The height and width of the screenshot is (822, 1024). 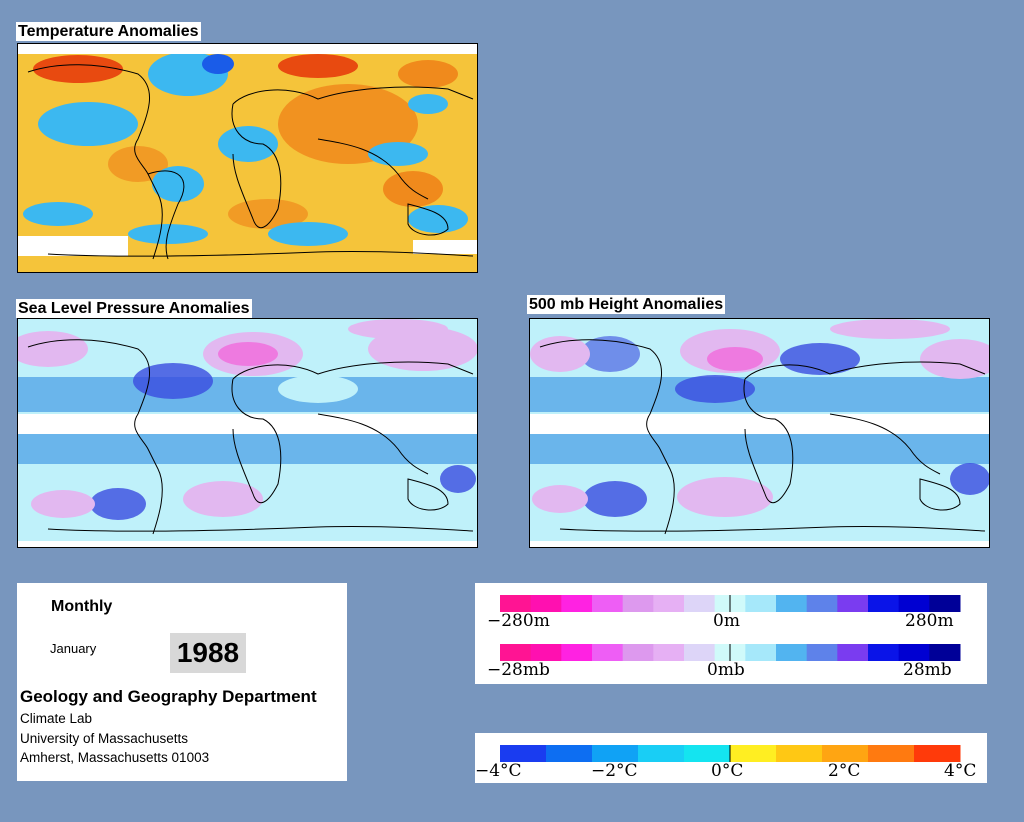 What do you see at coordinates (73, 648) in the screenshot?
I see `month-label: January` at bounding box center [73, 648].